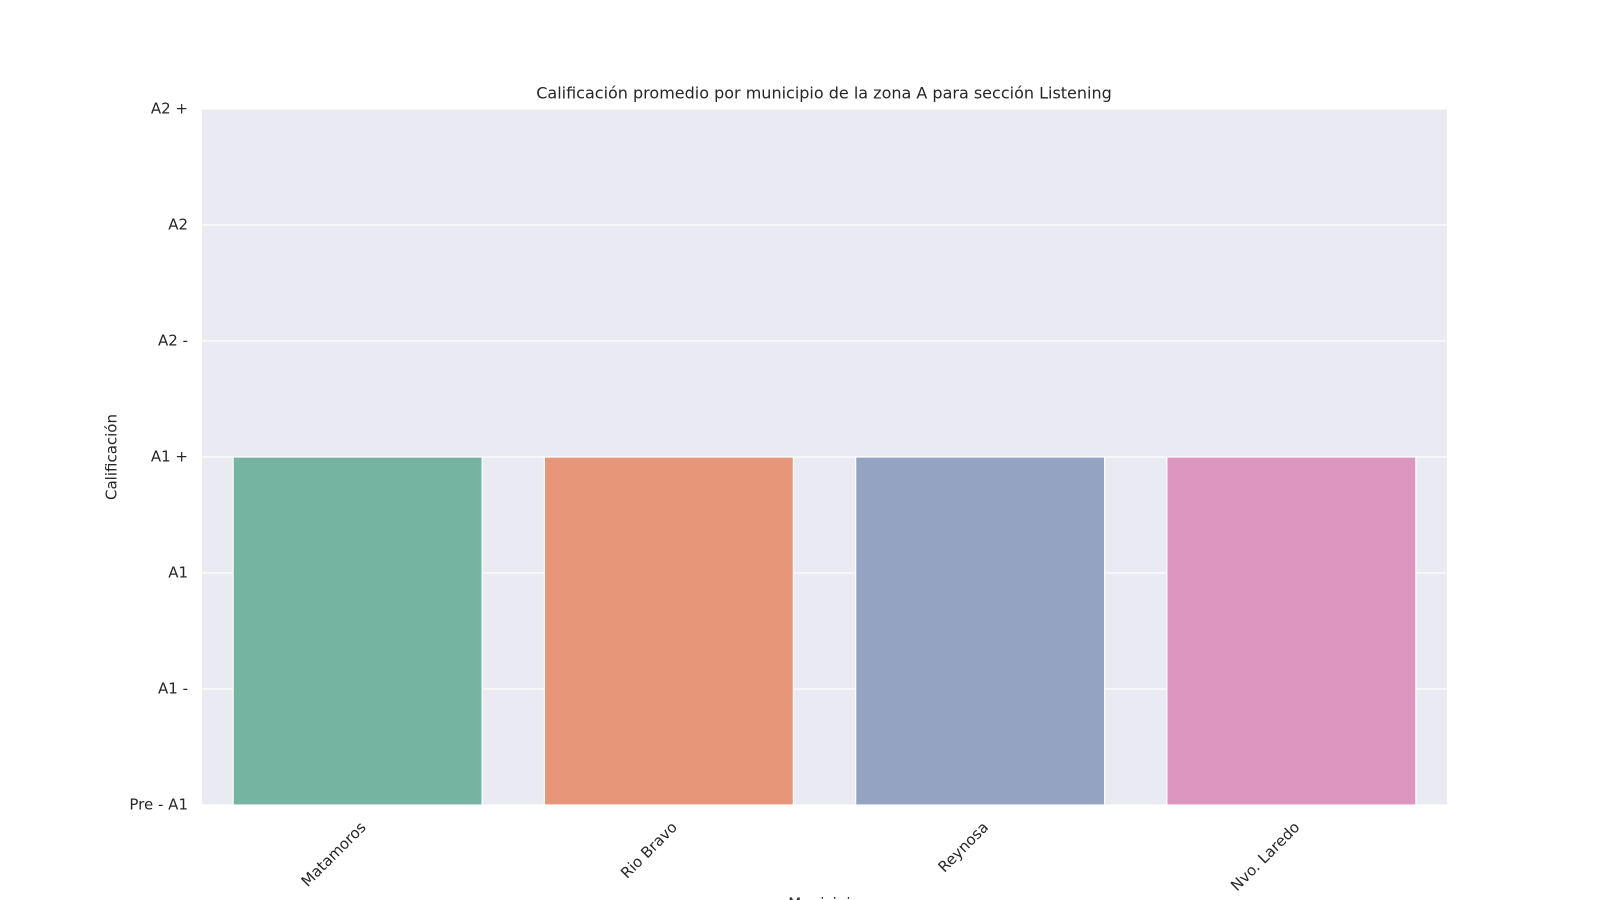 The width and height of the screenshot is (1600, 900). I want to click on x-tick-label: Rio Bravo, so click(649, 850).